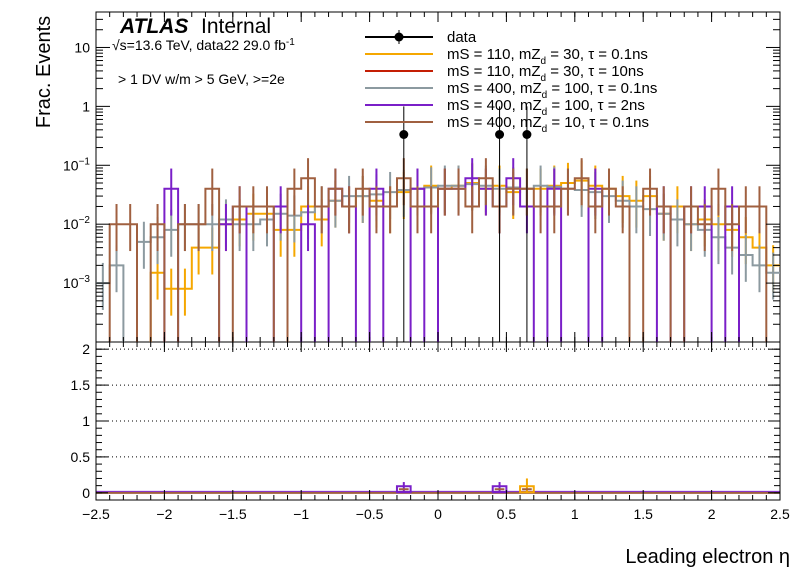  What do you see at coordinates (76, 223) in the screenshot?
I see `top-y-tick-label: 10⁻²` at bounding box center [76, 223].